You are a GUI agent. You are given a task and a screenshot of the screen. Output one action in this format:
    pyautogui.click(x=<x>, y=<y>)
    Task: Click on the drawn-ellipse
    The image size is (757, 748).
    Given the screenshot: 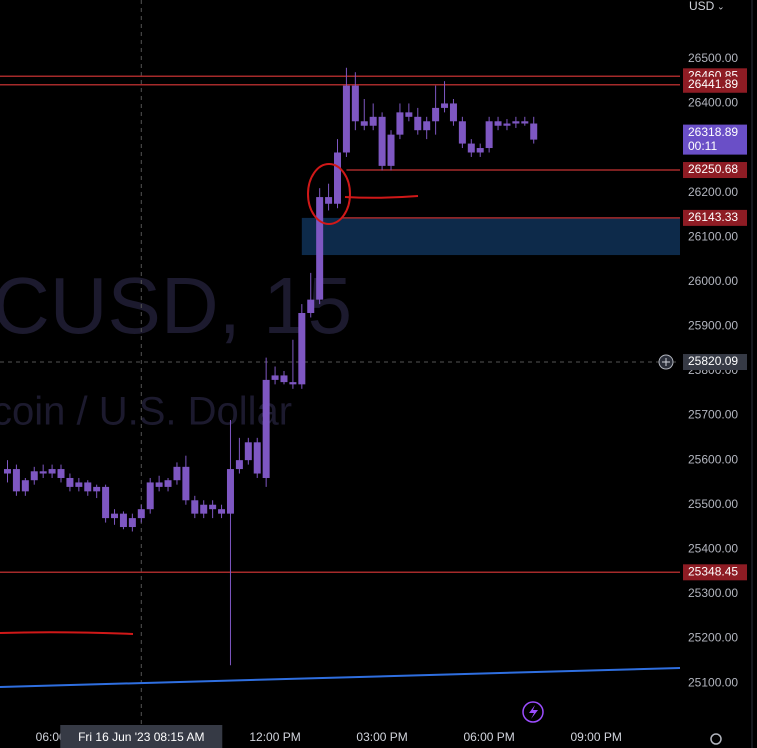 What is the action you would take?
    pyautogui.click(x=329, y=194)
    